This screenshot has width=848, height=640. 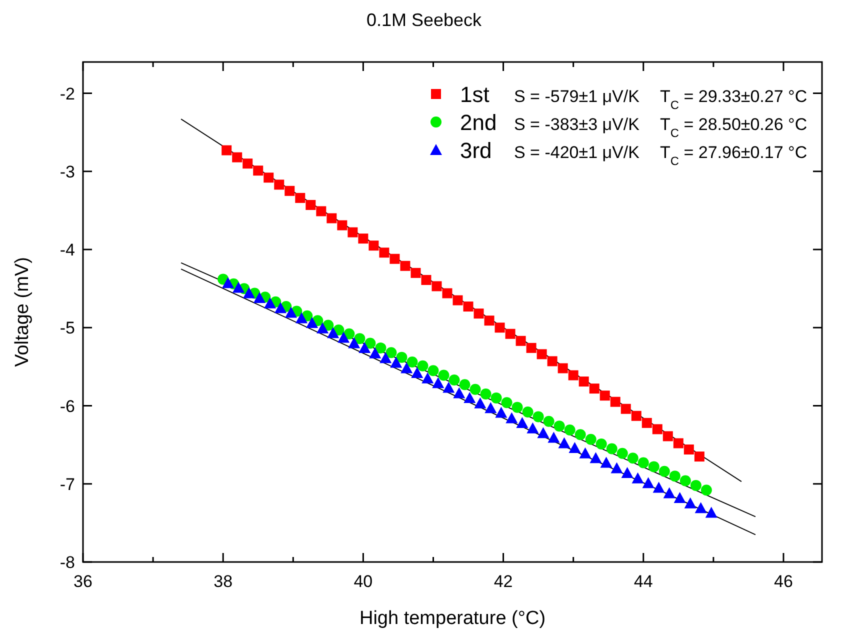 What do you see at coordinates (67, 172) in the screenshot?
I see `y-tick-label: -3` at bounding box center [67, 172].